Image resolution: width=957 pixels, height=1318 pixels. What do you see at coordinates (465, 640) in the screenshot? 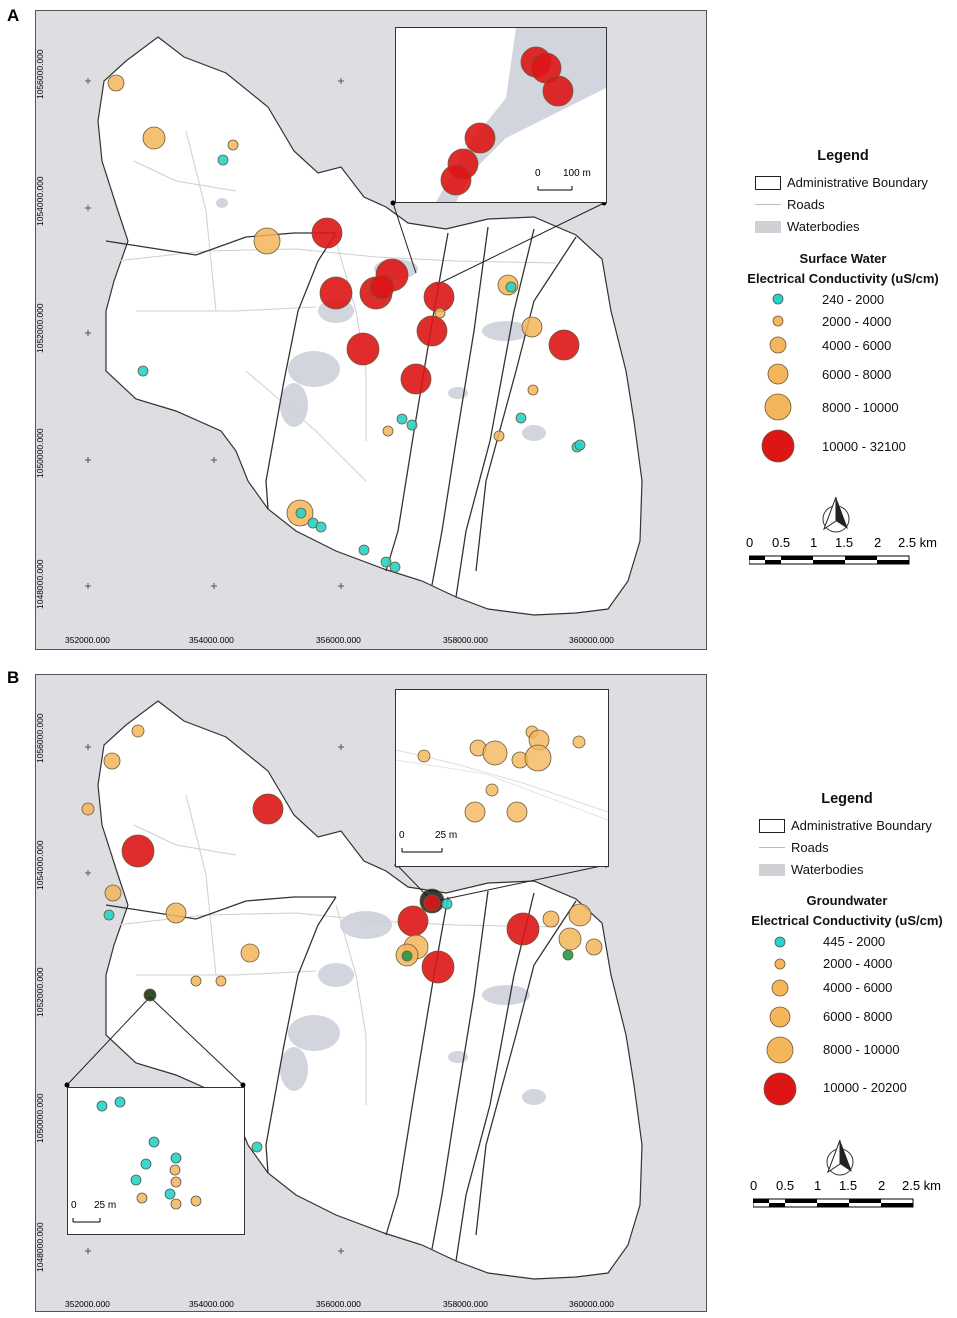
I see `x-tick-label: 358000.000` at bounding box center [465, 640].